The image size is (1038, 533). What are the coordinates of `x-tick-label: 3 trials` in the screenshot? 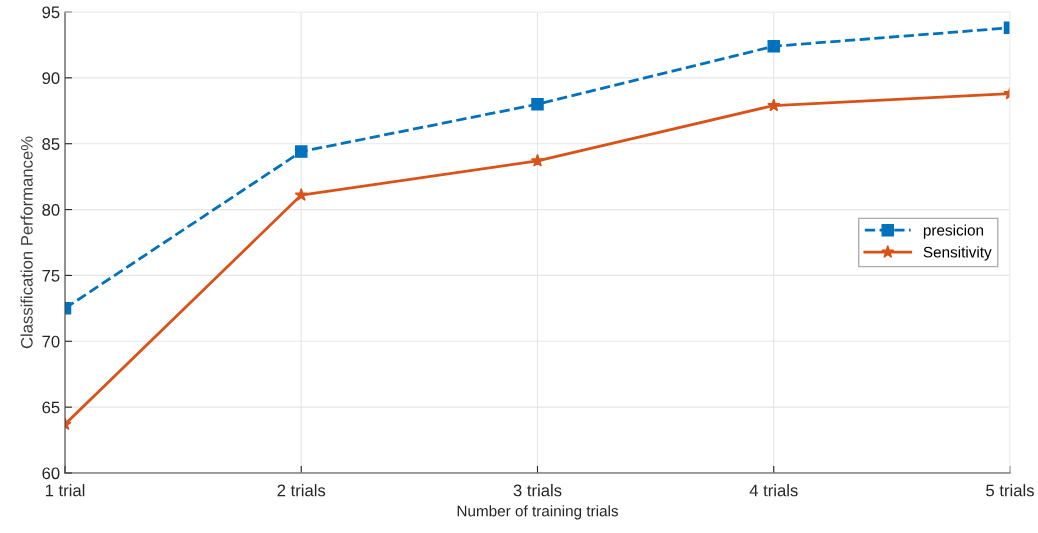 It's located at (537, 490).